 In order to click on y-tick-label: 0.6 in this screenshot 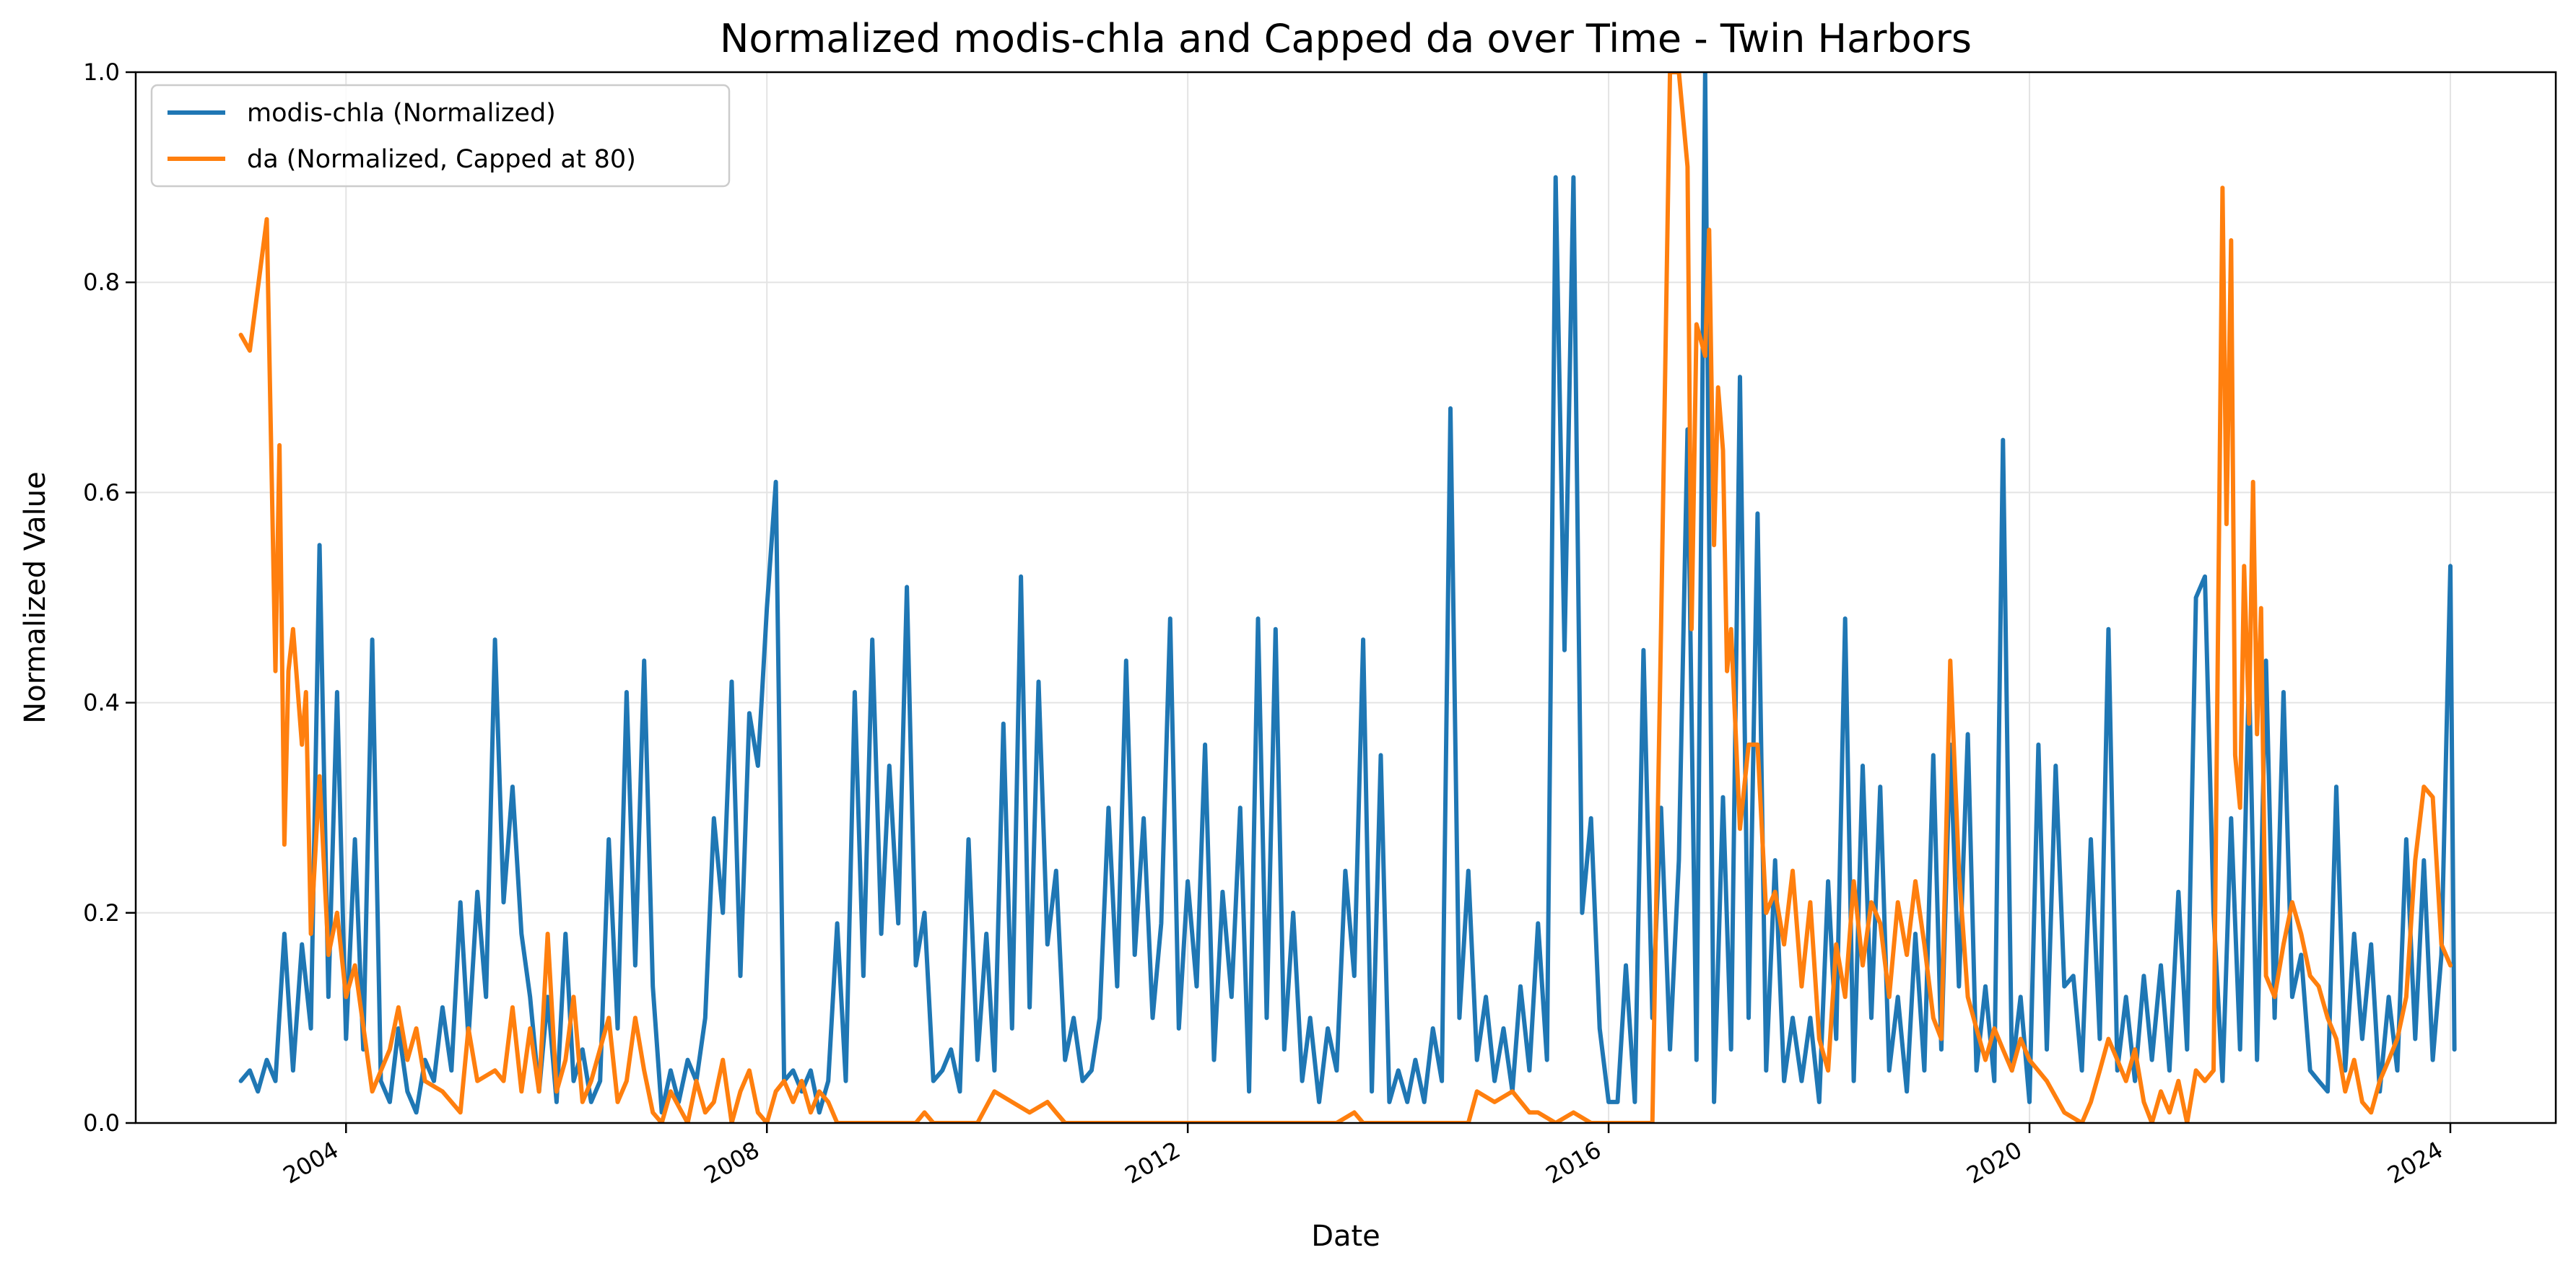, I will do `click(101, 492)`.